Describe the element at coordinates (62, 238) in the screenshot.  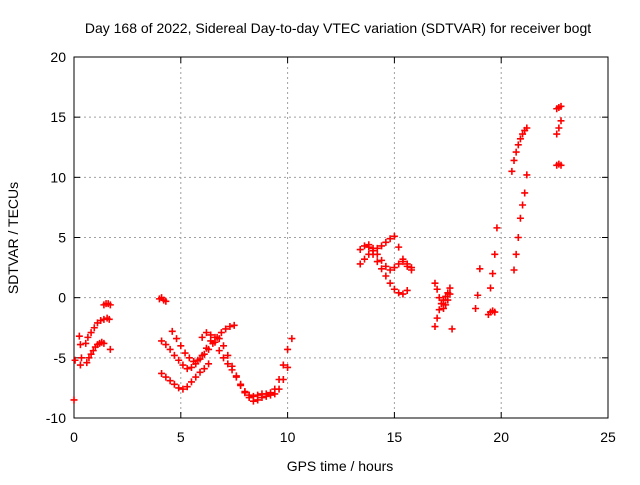
I see `y-tick-label: 5` at that location.